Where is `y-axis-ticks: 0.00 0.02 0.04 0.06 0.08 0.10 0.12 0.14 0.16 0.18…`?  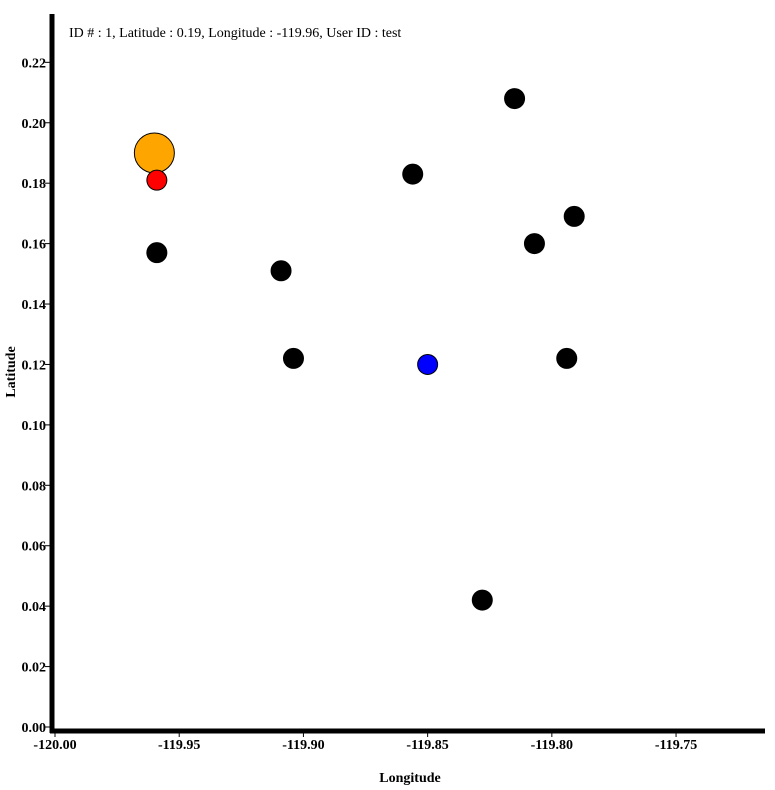
y-axis-ticks: 0.00 0.02 0.04 0.06 0.08 0.10 0.12 0.14 0.16 0.18… is located at coordinates (37, 396).